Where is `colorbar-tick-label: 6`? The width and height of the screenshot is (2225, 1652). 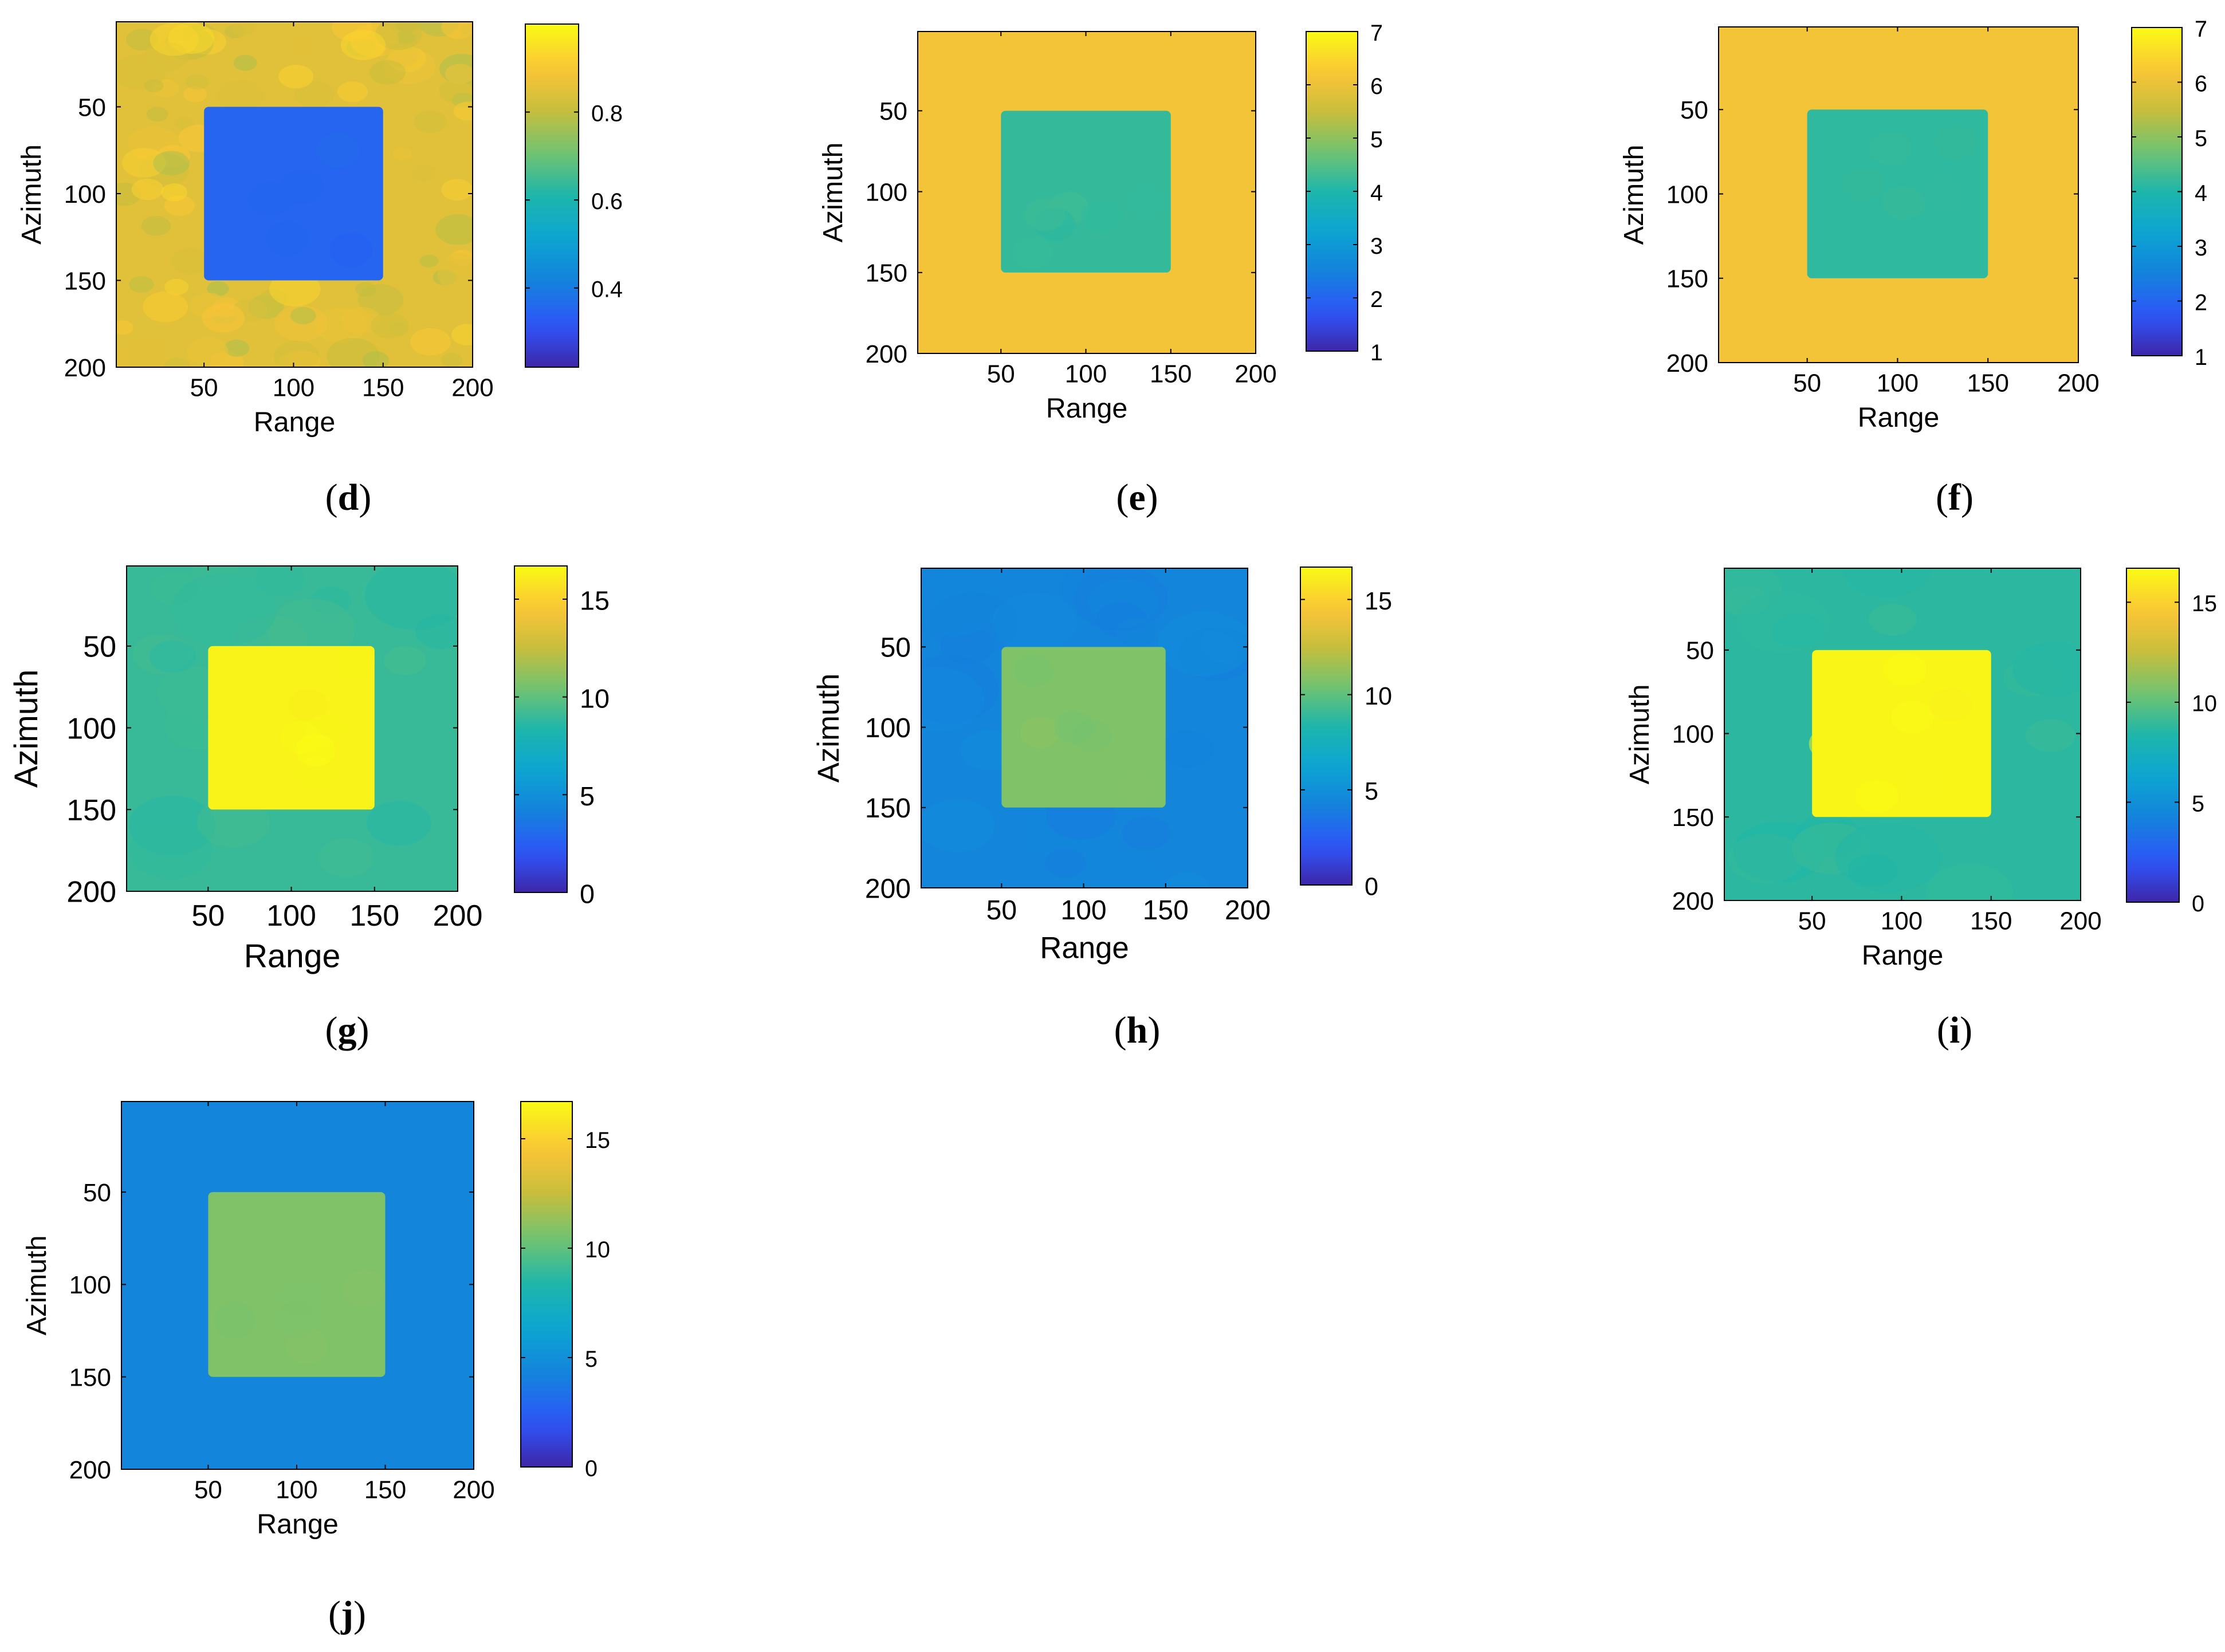 colorbar-tick-label: 6 is located at coordinates (1376, 86).